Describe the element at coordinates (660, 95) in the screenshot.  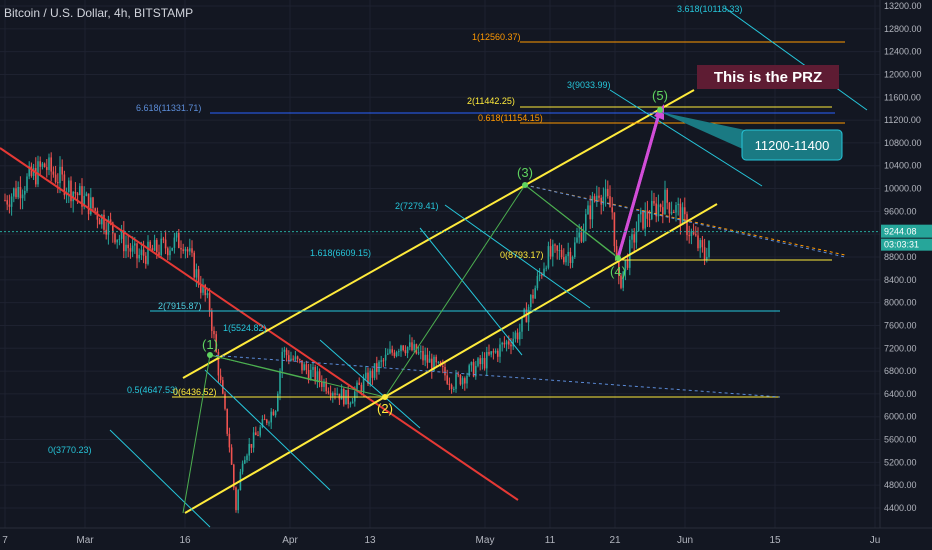
I see `wave-label-5: (5)` at that location.